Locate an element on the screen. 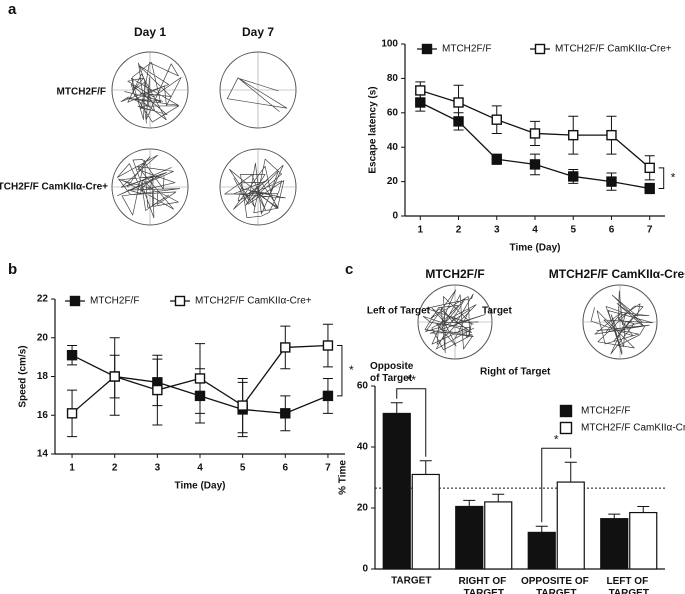  quadrant-label: Right of Target is located at coordinates (515, 372).